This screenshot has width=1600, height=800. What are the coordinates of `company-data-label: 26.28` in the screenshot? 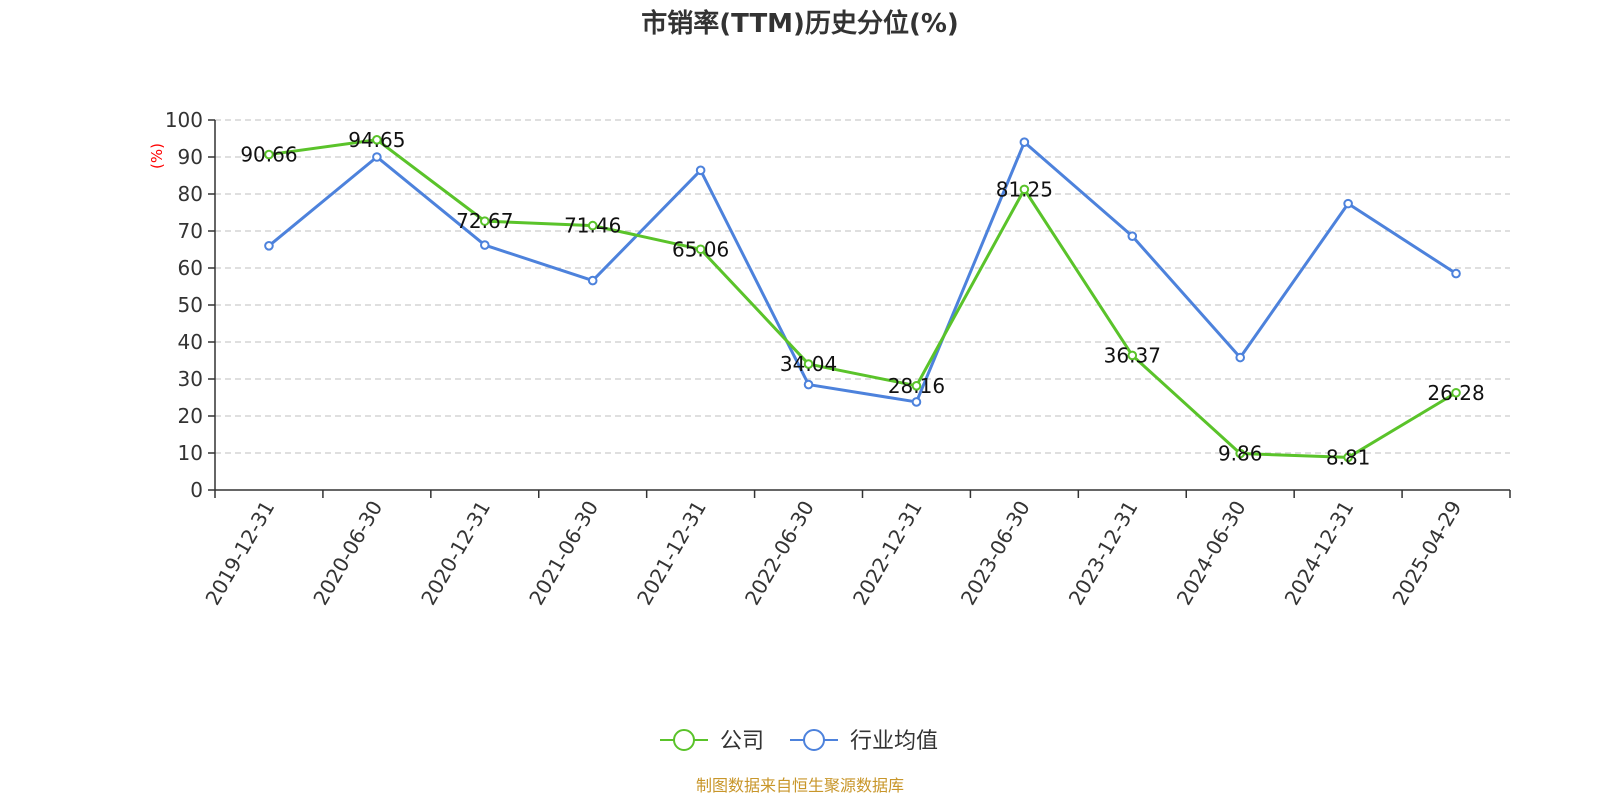 It's located at (1455, 393).